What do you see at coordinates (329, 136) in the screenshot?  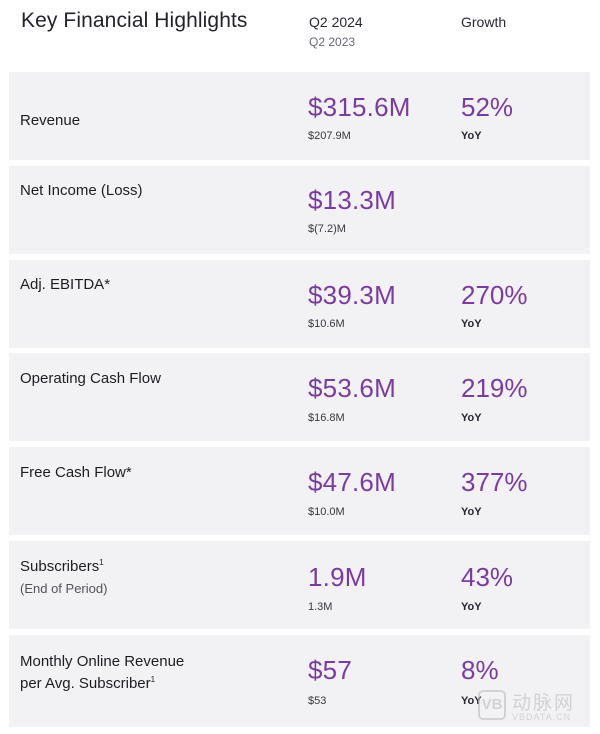 I see `prior-value: $207.9M` at bounding box center [329, 136].